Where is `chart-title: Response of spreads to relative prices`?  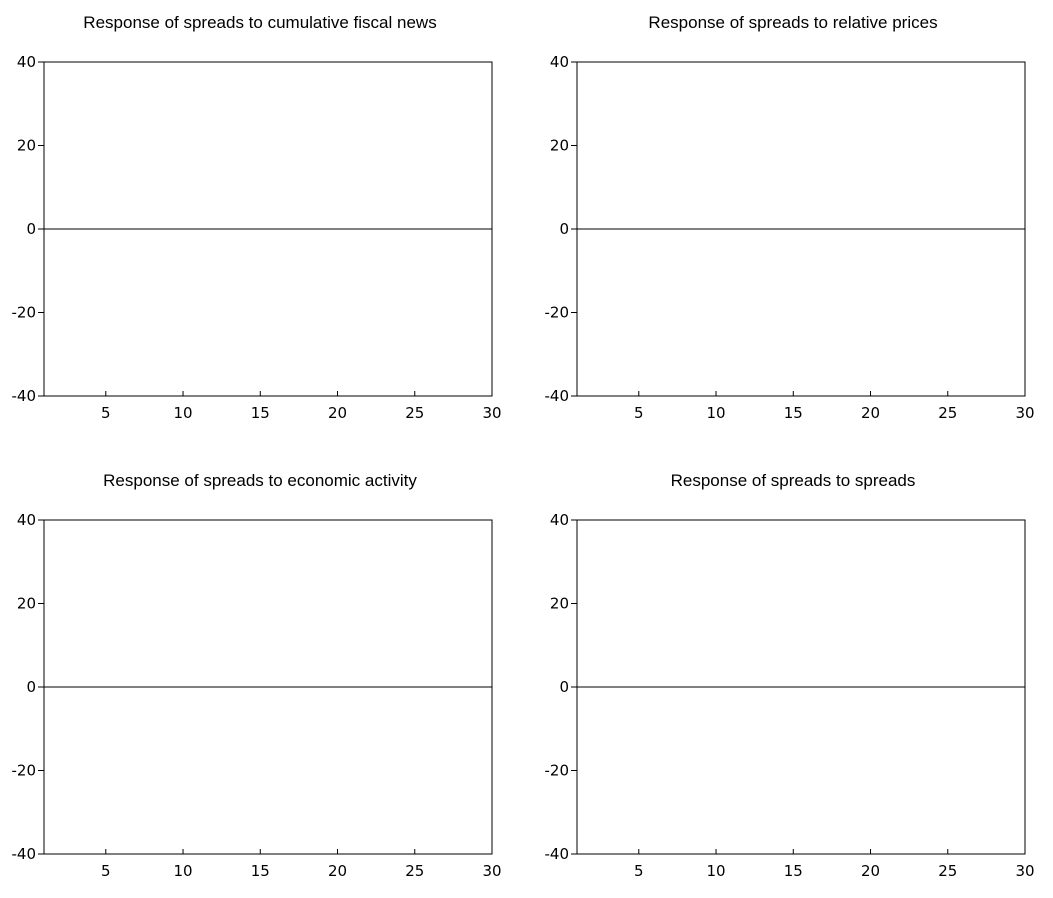
chart-title: Response of spreads to relative prices is located at coordinates (793, 22).